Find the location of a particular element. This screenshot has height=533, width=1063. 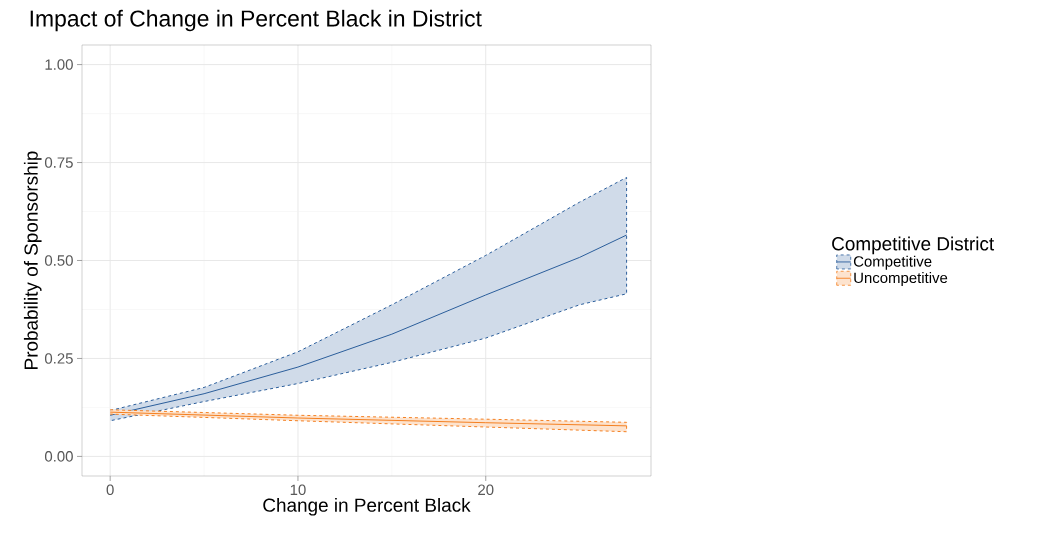

x-tick-label: 10 is located at coordinates (298, 490).